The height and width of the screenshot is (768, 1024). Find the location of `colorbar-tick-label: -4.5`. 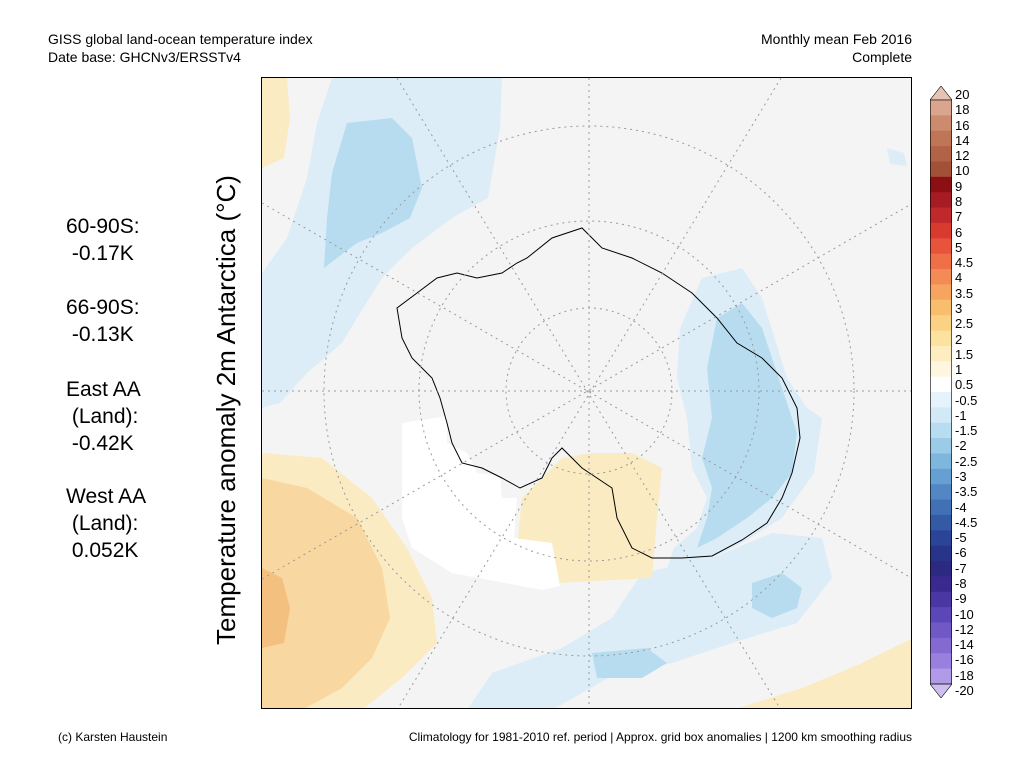

colorbar-tick-label: -4.5 is located at coordinates (966, 522).